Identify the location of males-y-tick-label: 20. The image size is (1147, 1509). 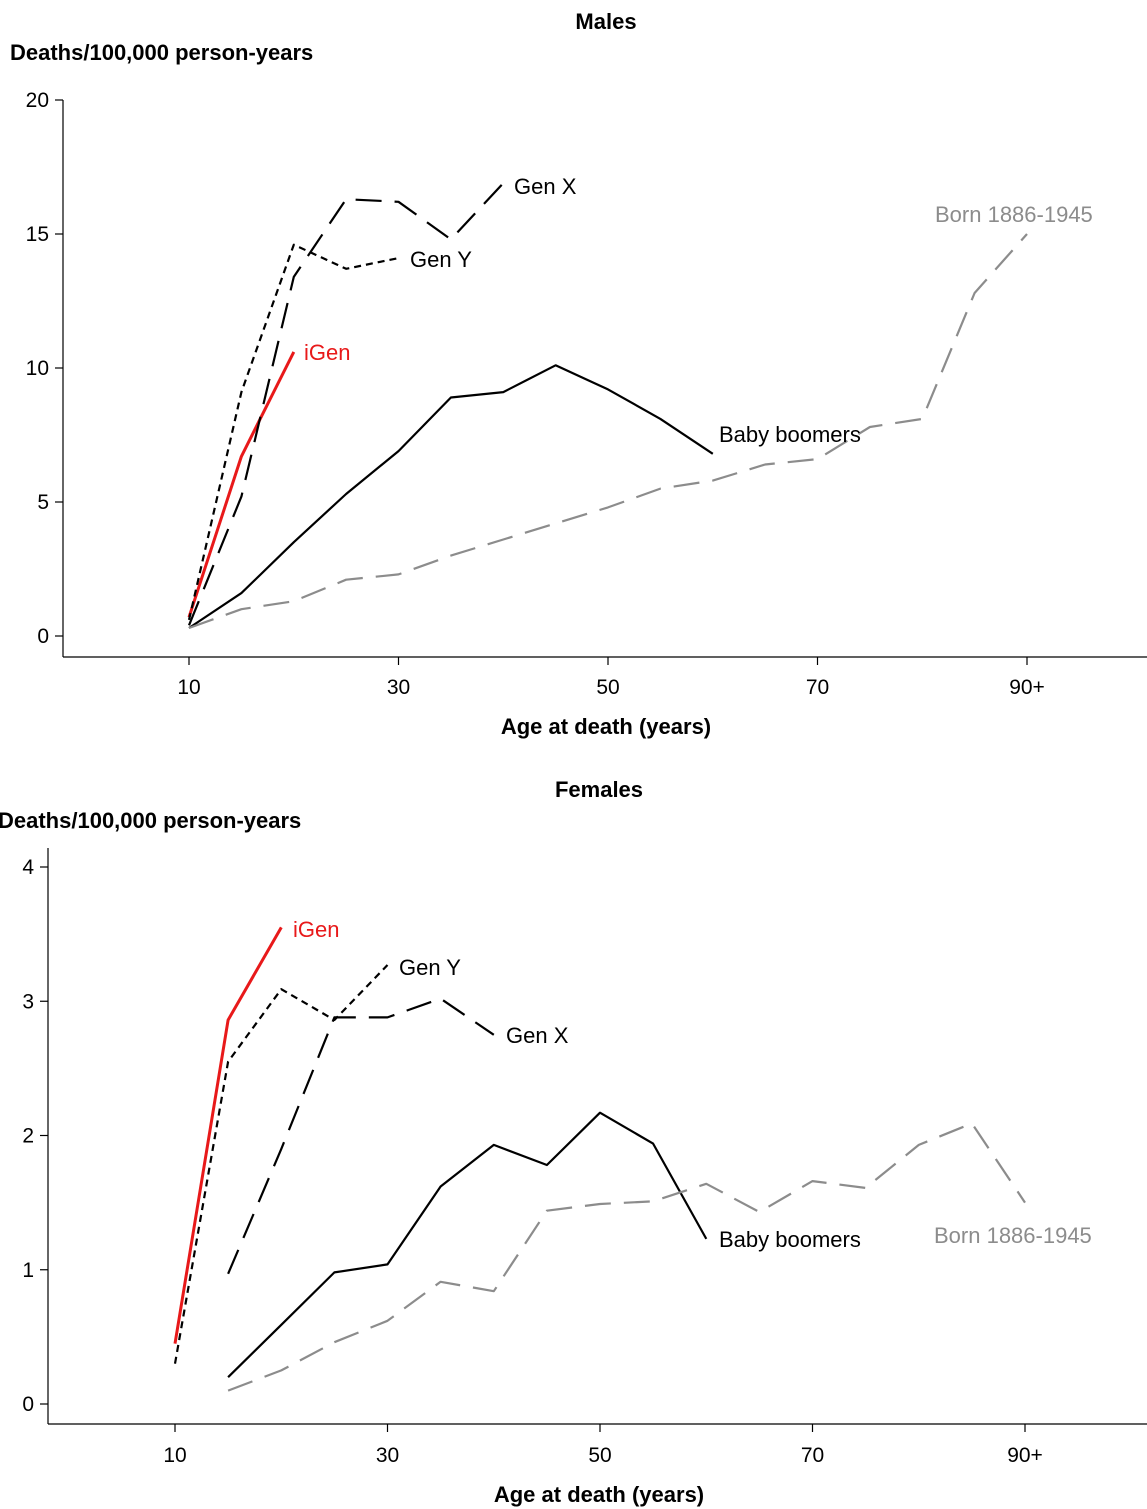
(37, 100).